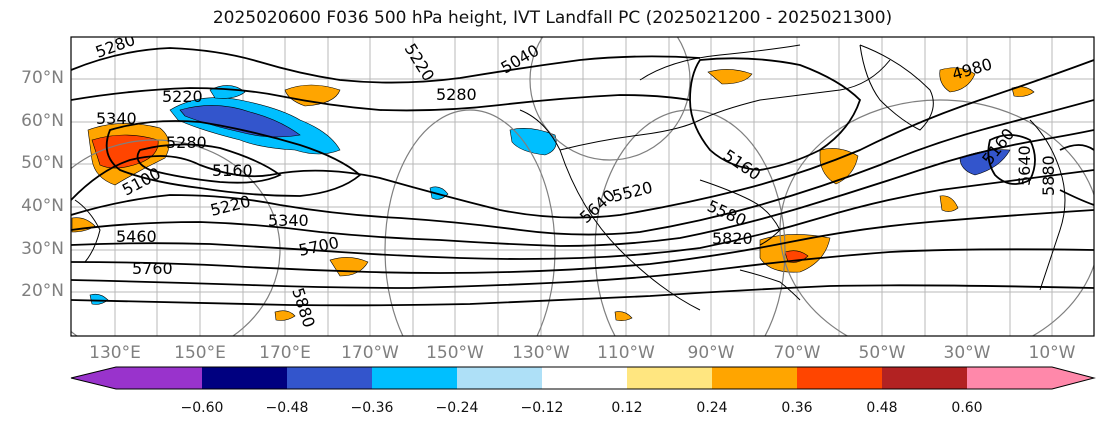 The width and height of the screenshot is (1105, 429). Describe the element at coordinates (372, 408) in the screenshot. I see `colorbar-tick-label: −0.36` at that location.